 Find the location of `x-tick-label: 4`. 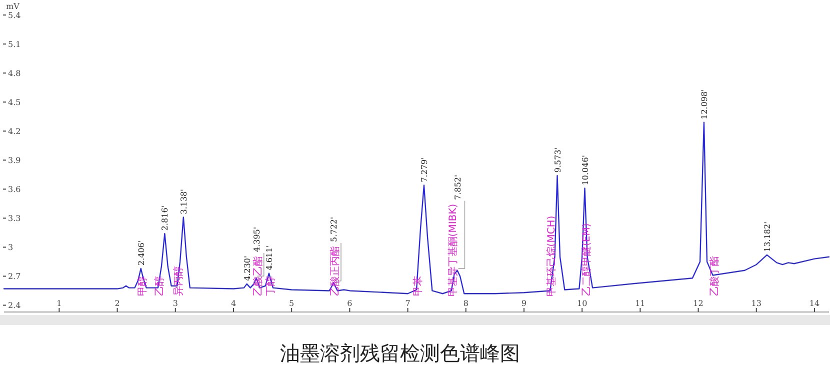

x-tick-label: 4 is located at coordinates (233, 303).